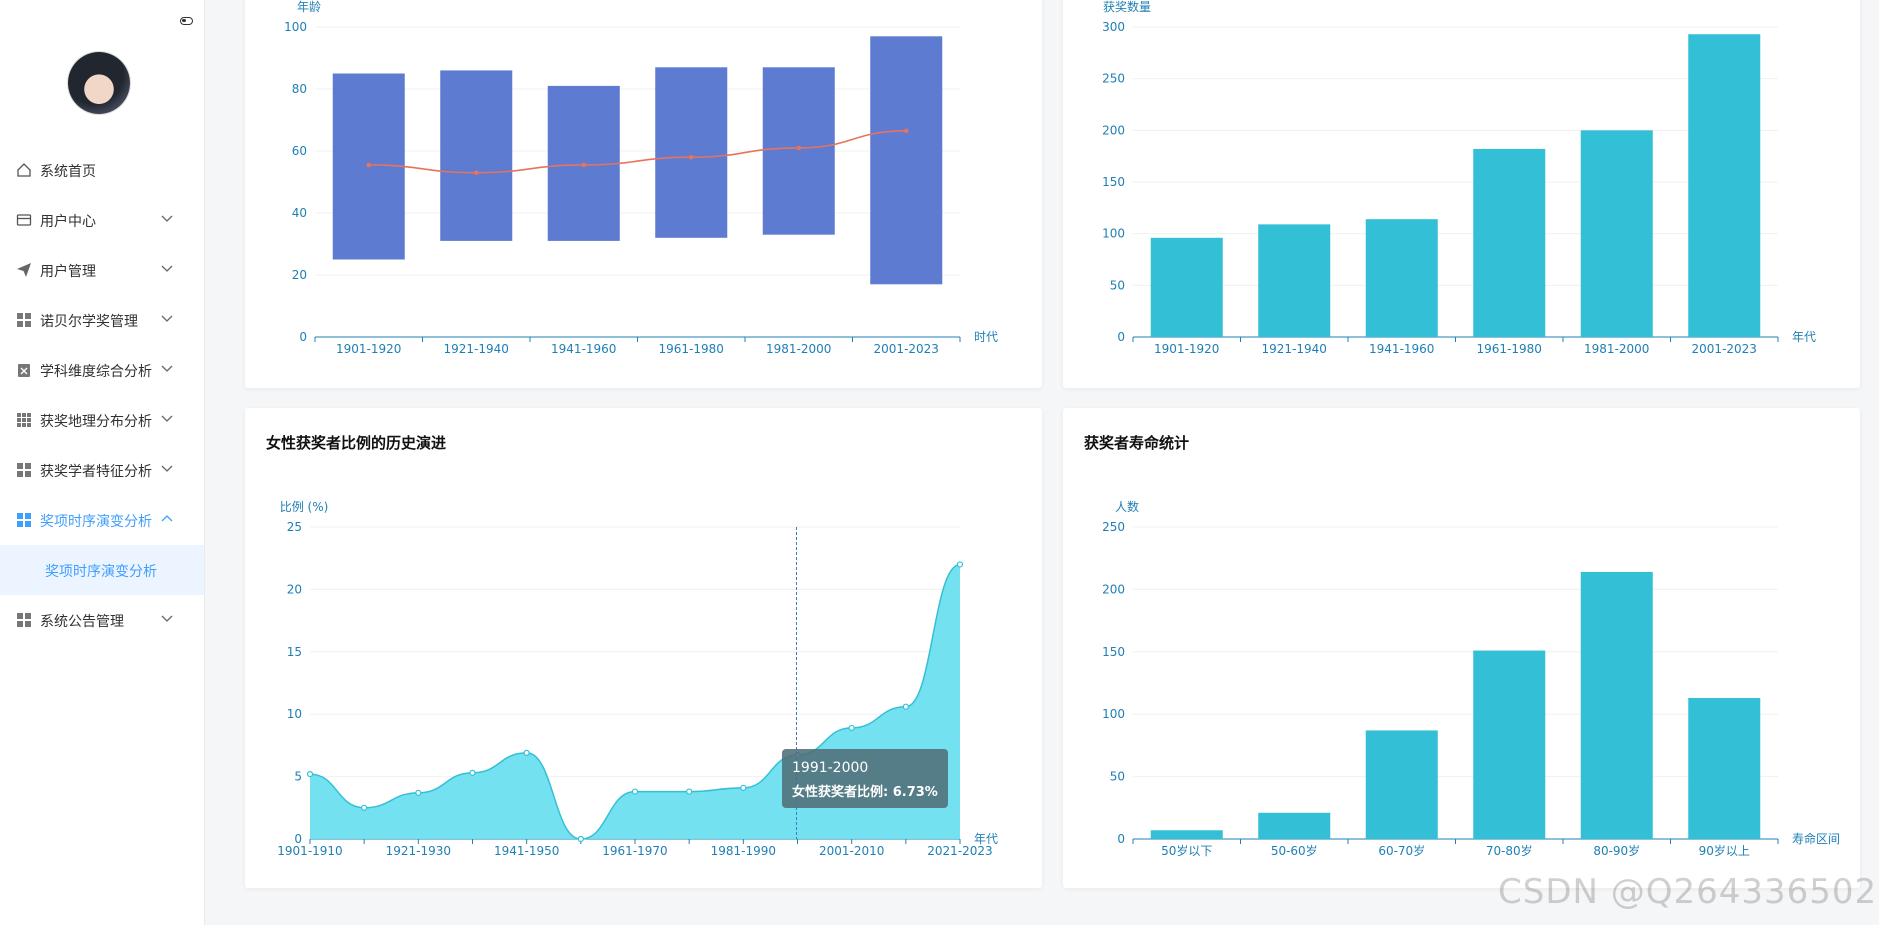 This screenshot has width=1879, height=925. Describe the element at coordinates (24, 270) in the screenshot. I see `send-icon` at that location.